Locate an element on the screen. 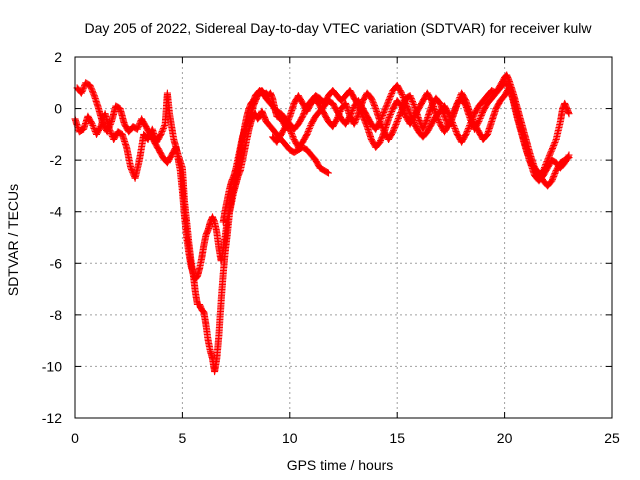 The width and height of the screenshot is (640, 480). y-tick-label: -10 is located at coordinates (52, 366).